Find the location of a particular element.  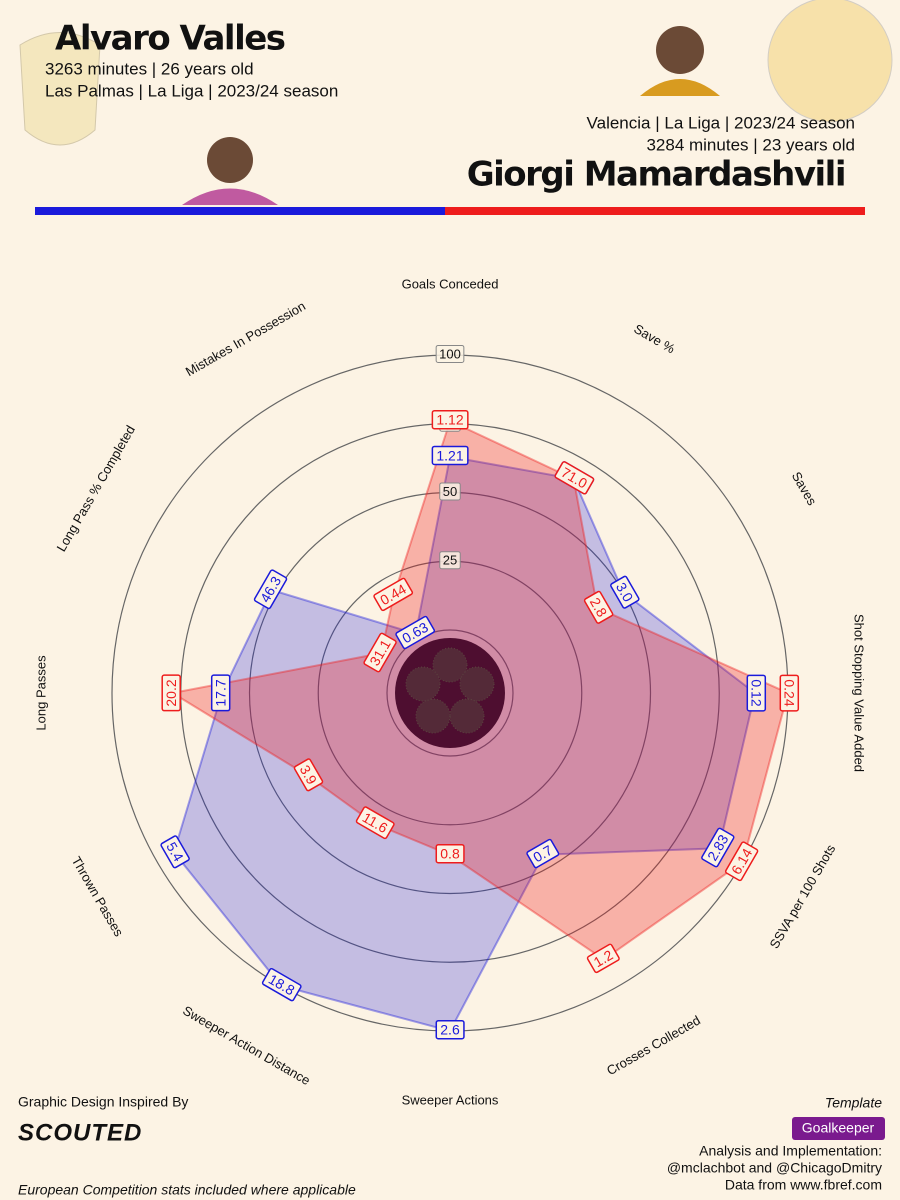

player-info: Valencia | La Liga | 2023/24 season is located at coordinates (721, 122).